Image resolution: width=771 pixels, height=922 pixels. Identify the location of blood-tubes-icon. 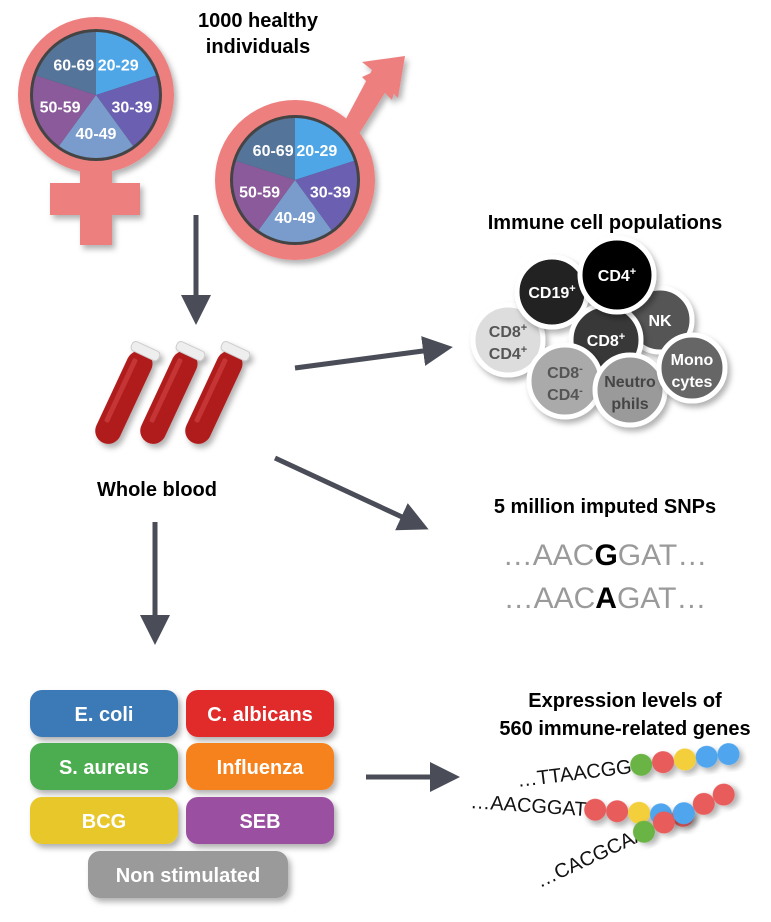
(173, 392).